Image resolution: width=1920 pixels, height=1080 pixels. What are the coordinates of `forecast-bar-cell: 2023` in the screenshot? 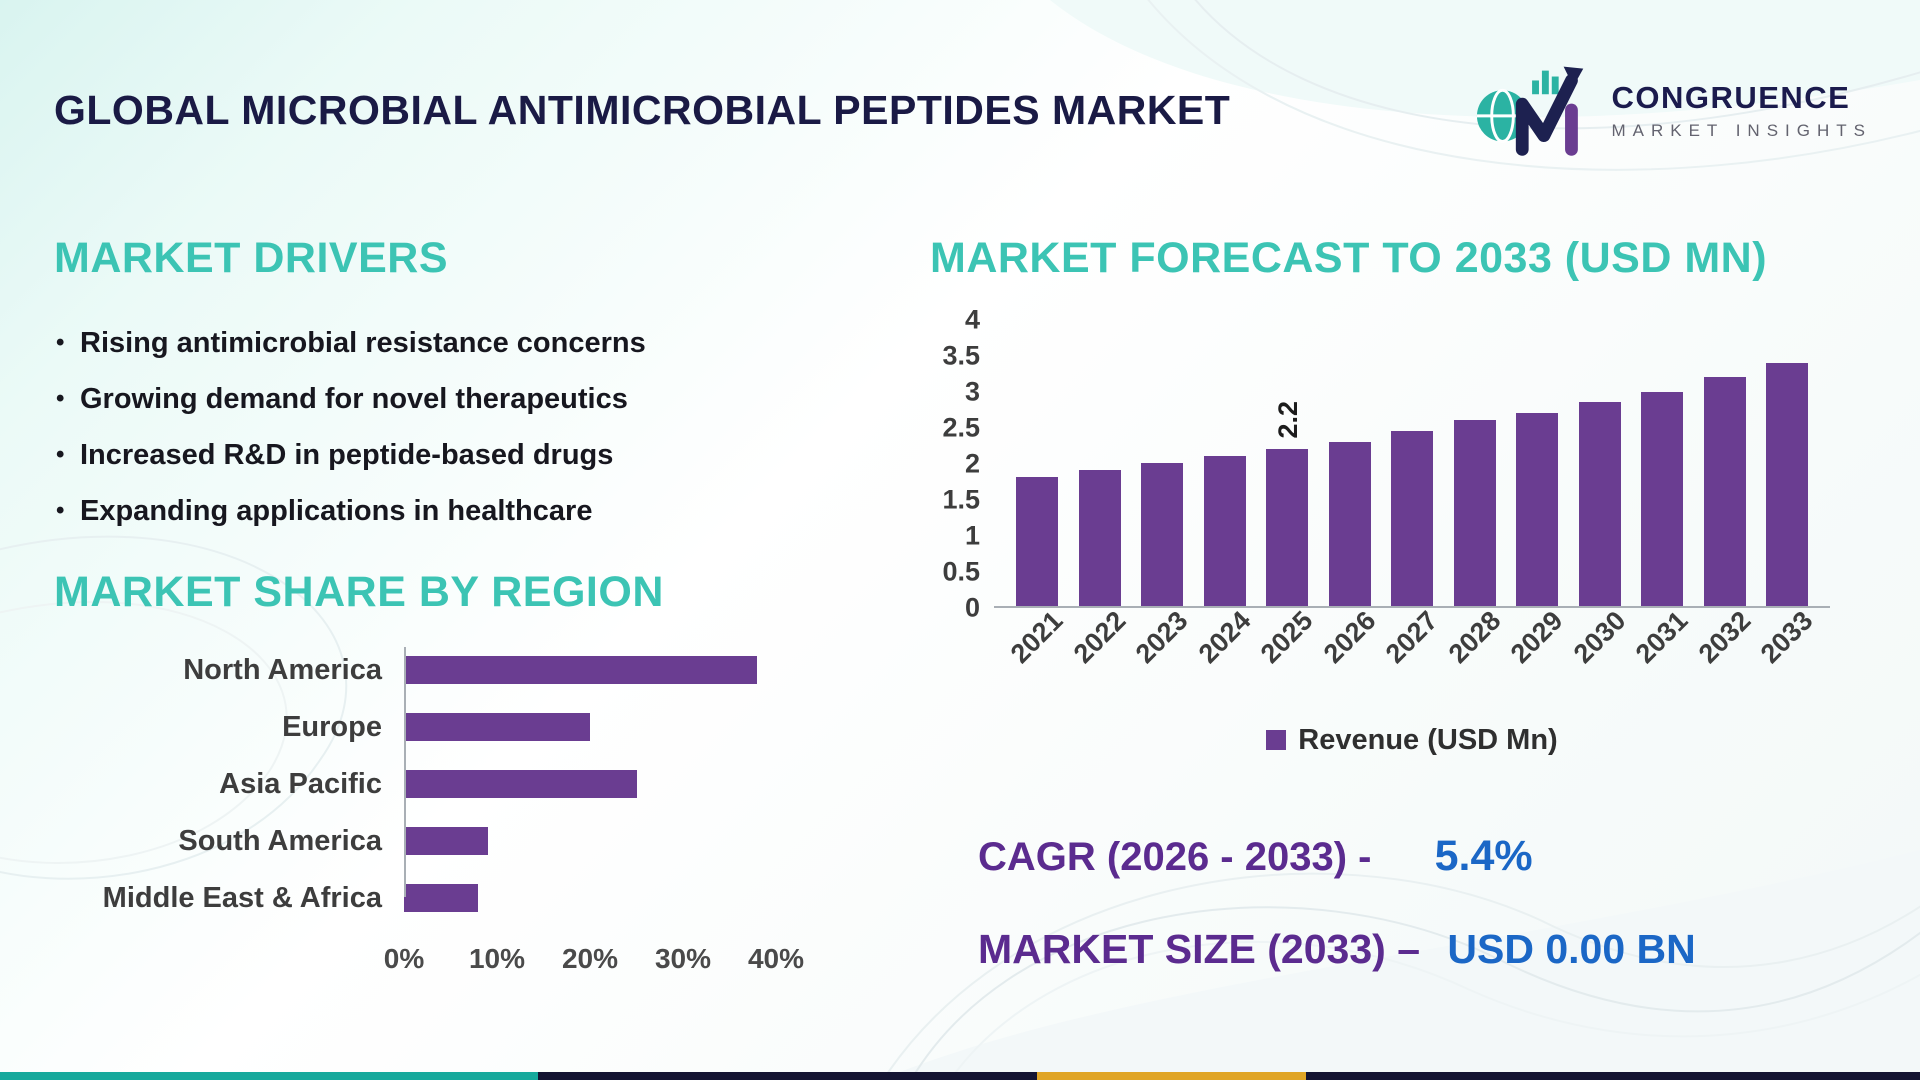 It's located at (1161, 494).